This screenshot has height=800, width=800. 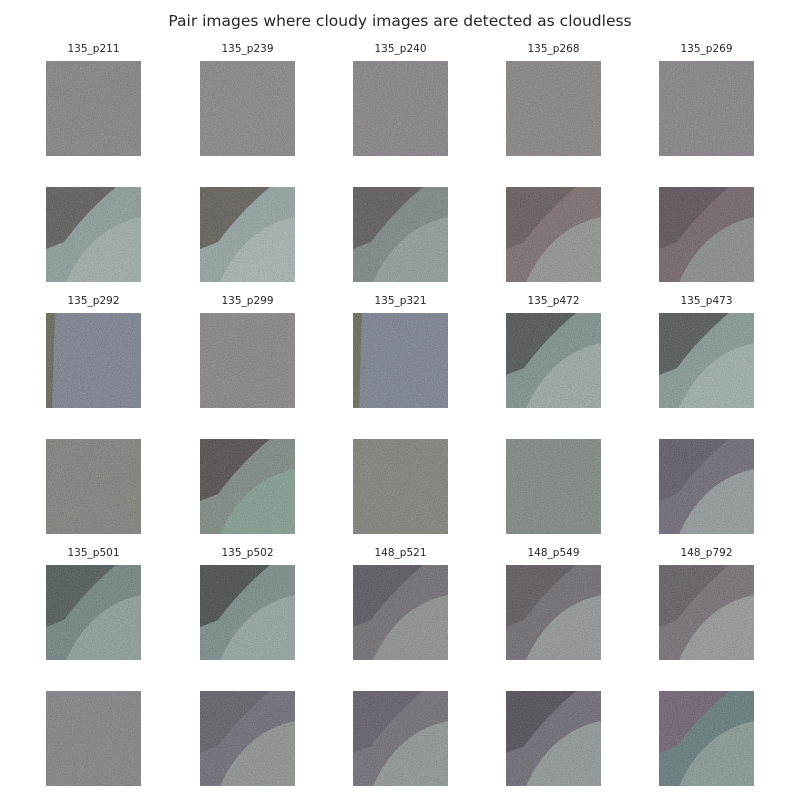 I want to click on pair-label: 135_p472, so click(x=553, y=301).